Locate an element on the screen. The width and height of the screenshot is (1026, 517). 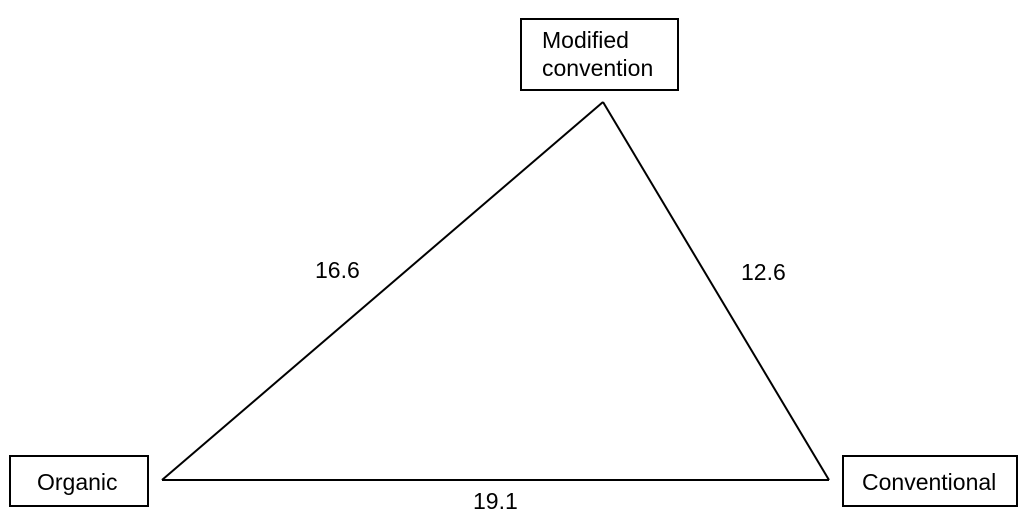
edge-label-modified-conventional: 12.6 is located at coordinates (763, 272).